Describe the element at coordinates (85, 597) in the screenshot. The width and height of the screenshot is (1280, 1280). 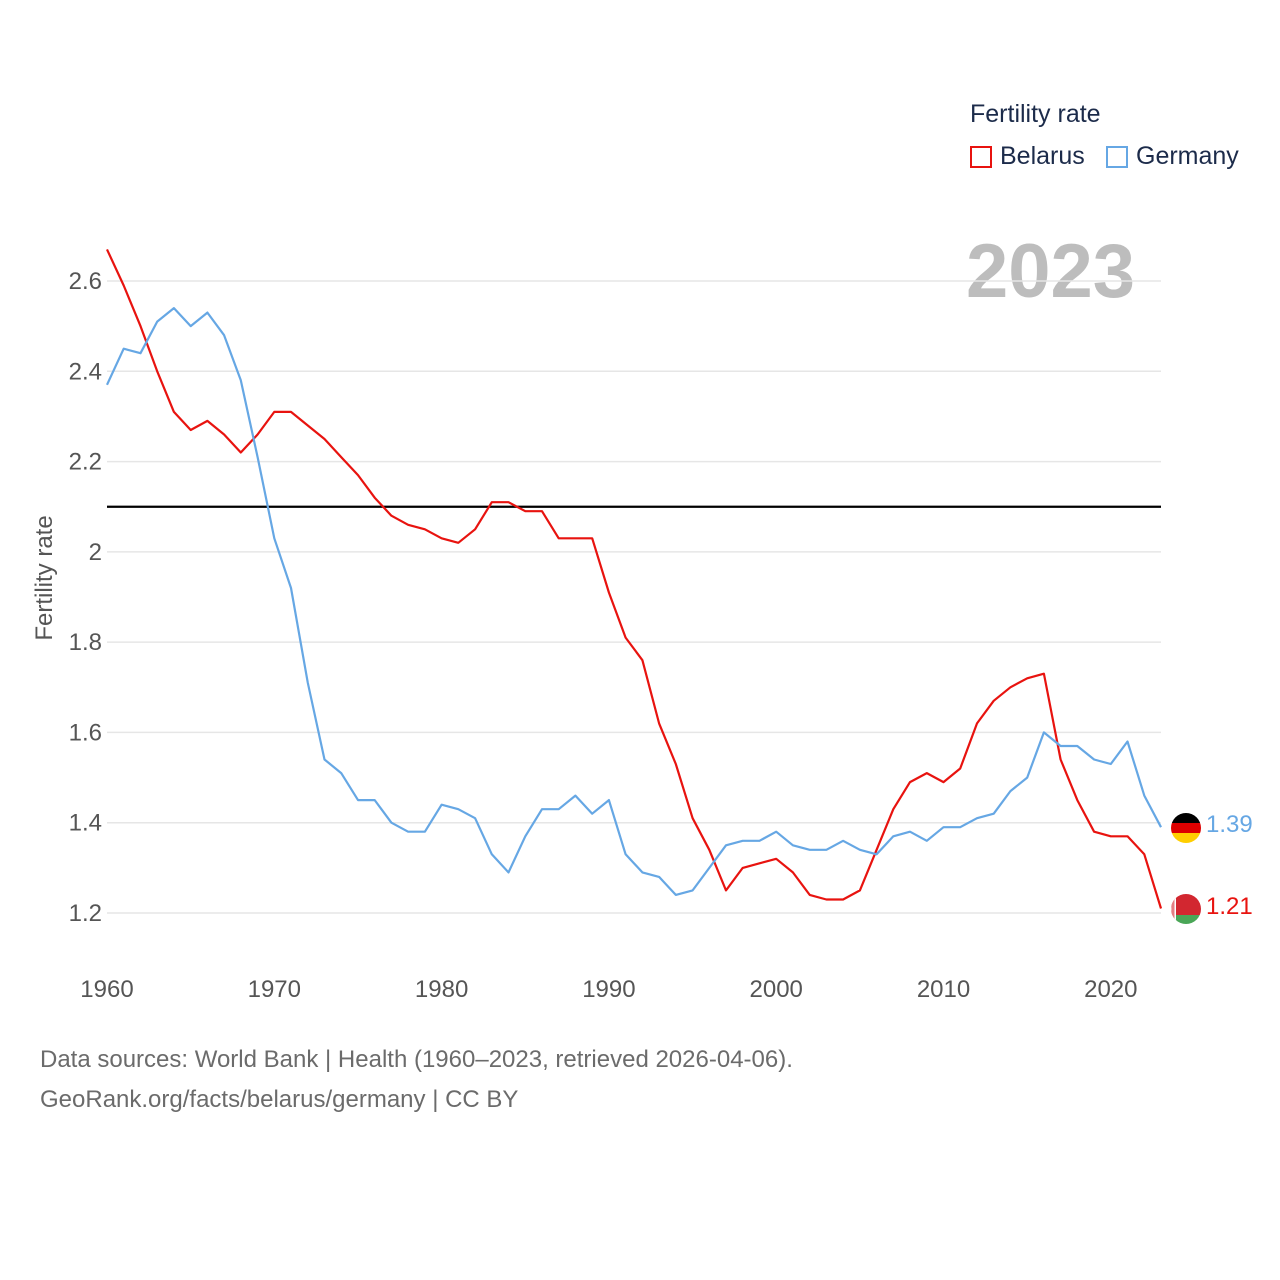
I see `y-tick-labels: 1.2 1.4 1.6 1.8 2 2.2 2.4 2.6` at that location.